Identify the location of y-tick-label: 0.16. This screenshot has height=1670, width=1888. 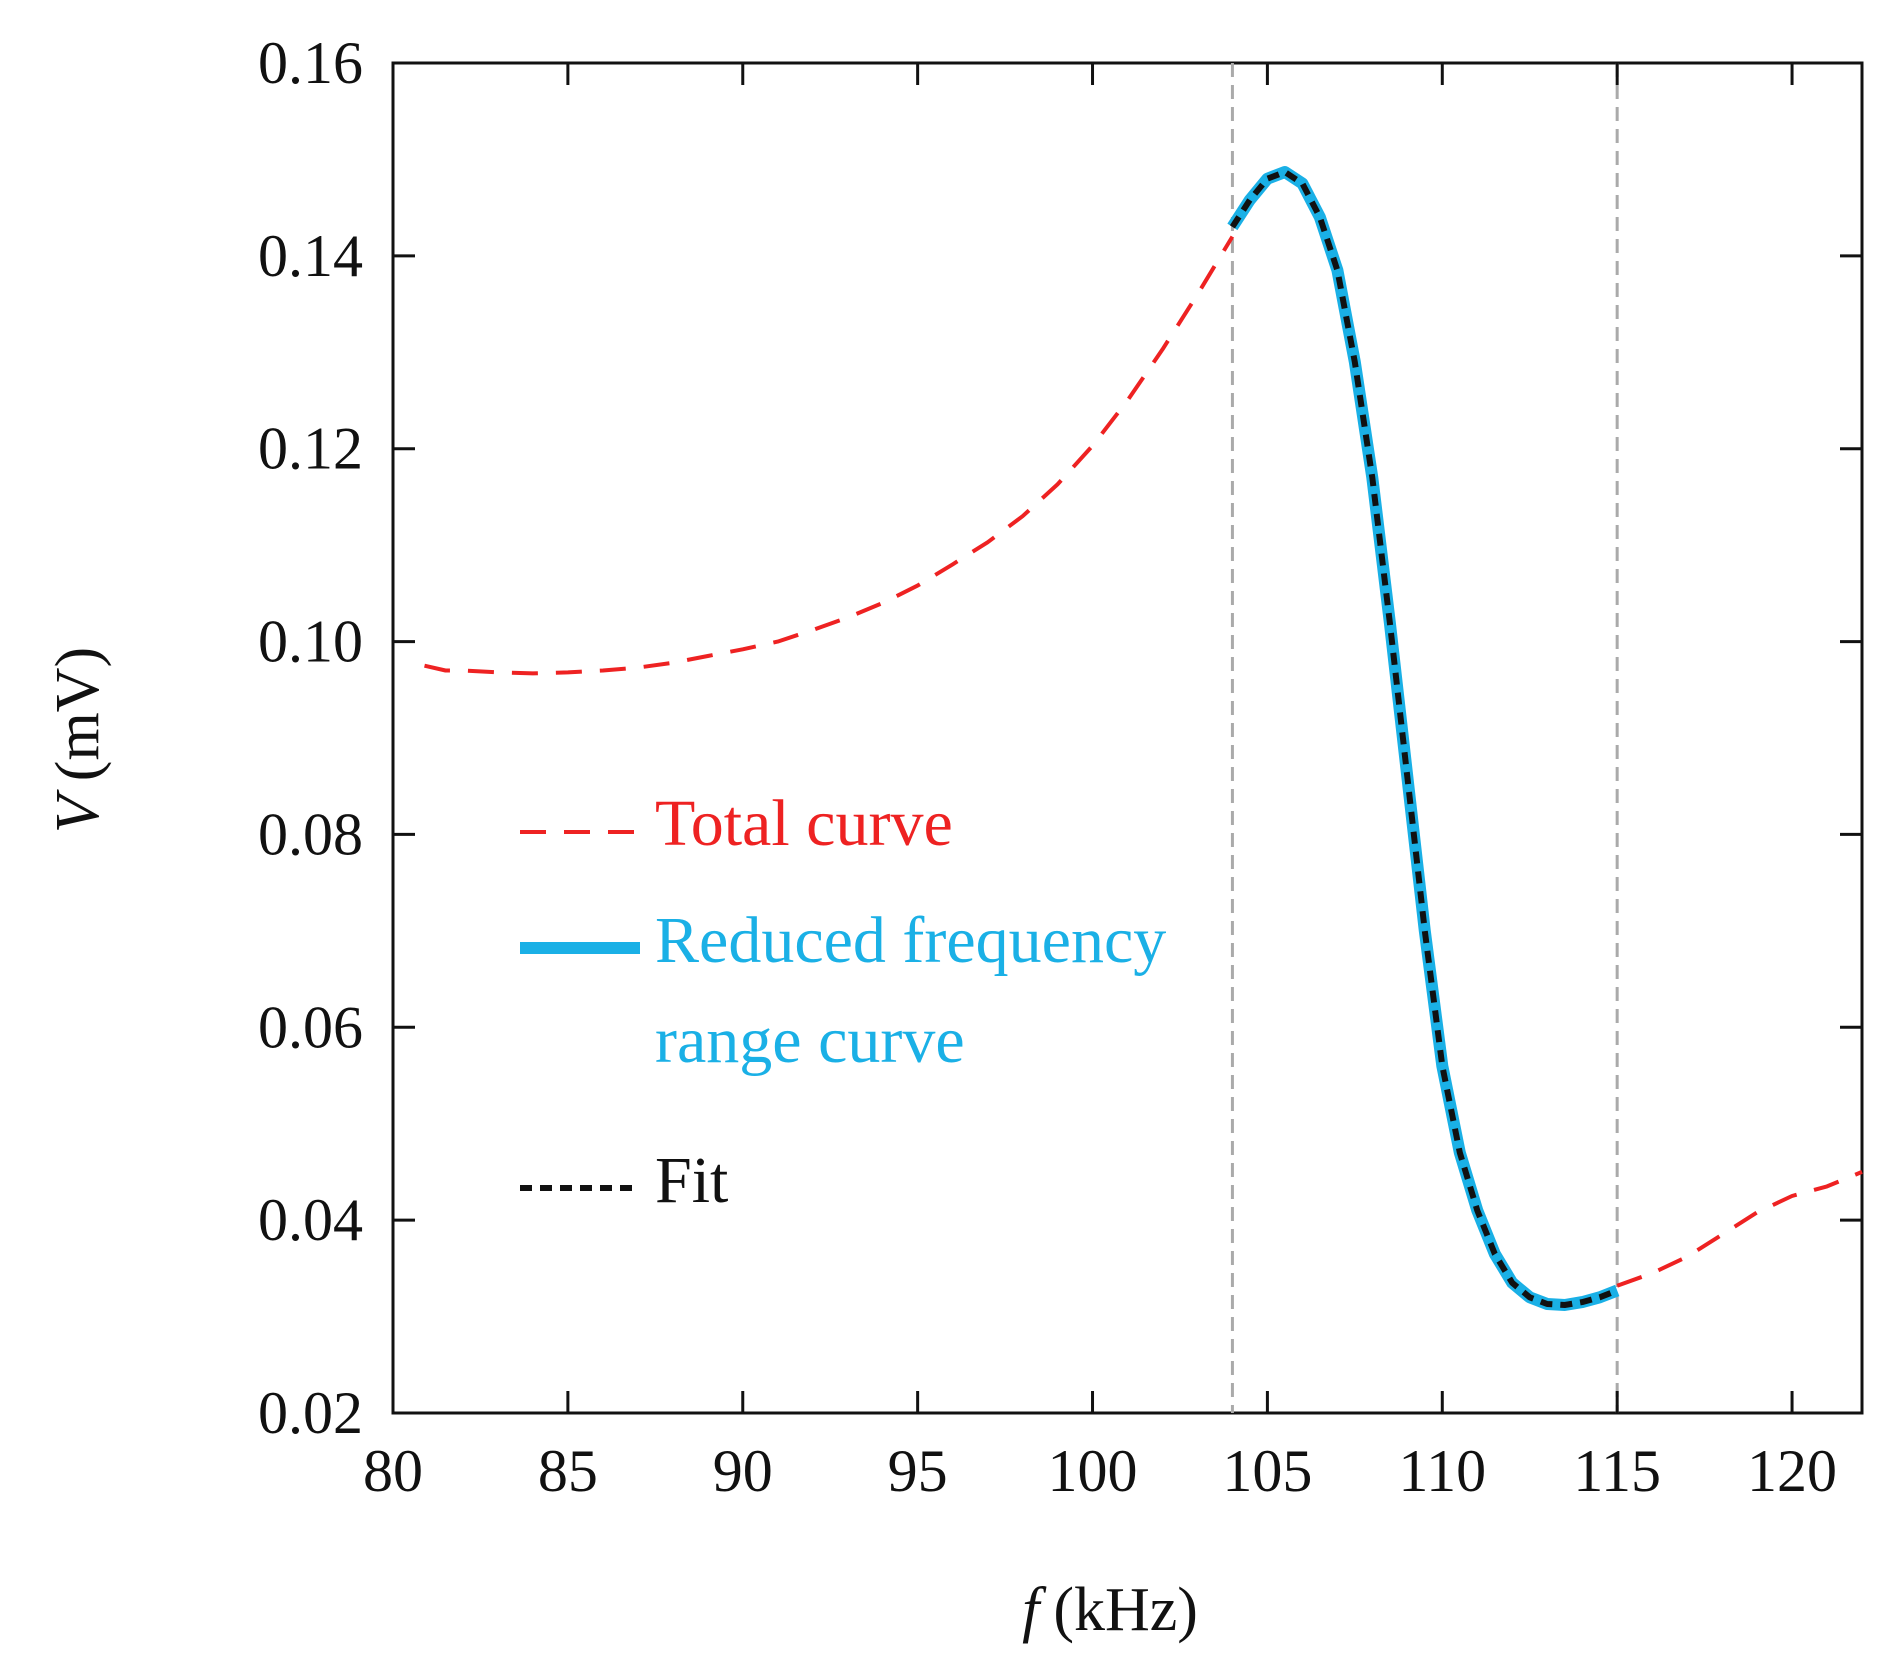
(310, 63).